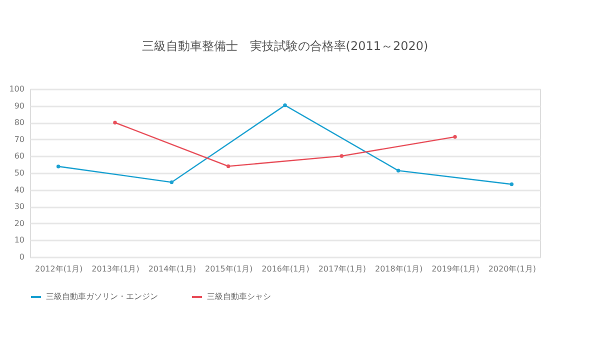 This screenshot has height=339, width=602. I want to click on y-tick-label: 70, so click(19, 139).